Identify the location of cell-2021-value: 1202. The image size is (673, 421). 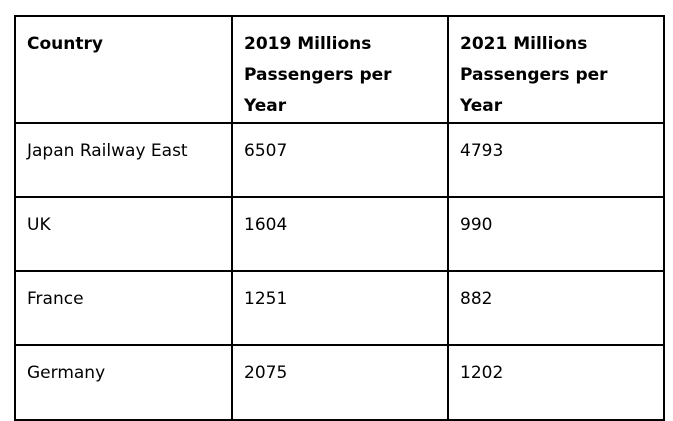
(556, 382).